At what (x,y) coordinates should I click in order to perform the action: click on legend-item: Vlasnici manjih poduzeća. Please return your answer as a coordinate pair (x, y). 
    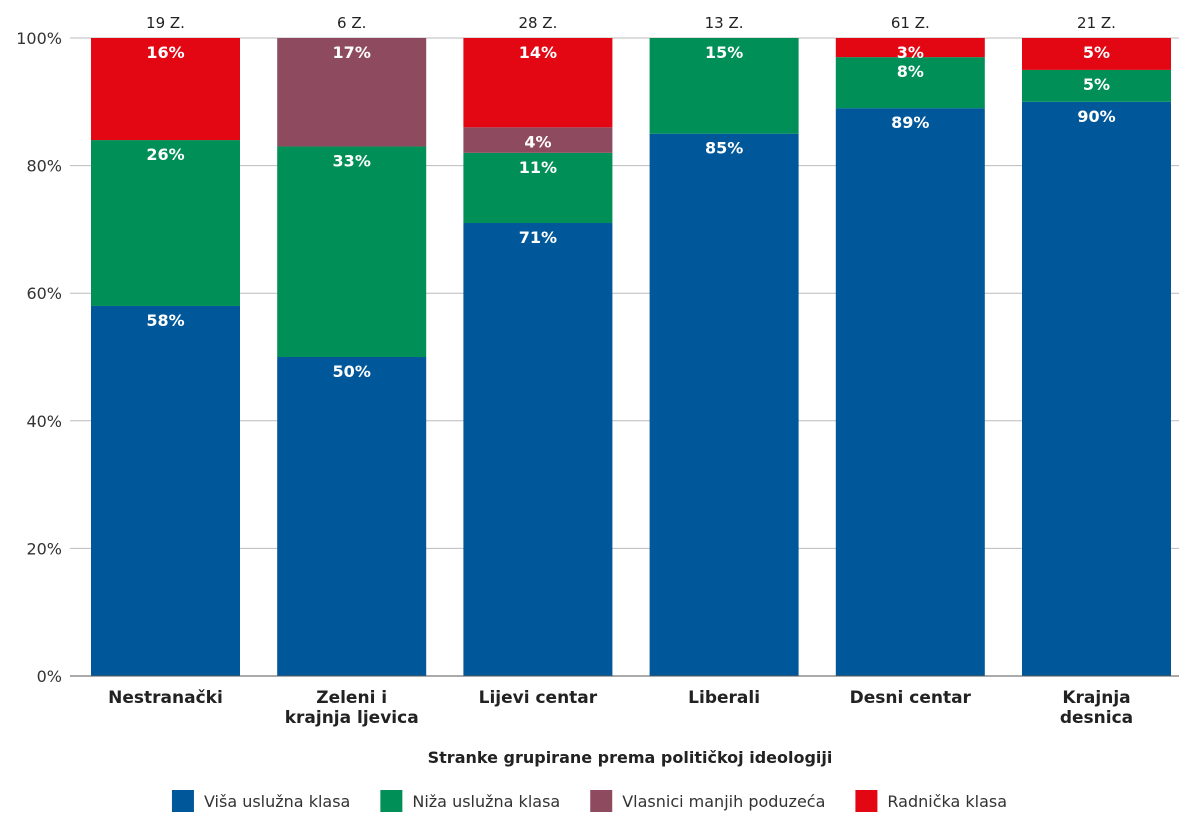
    Looking at the image, I should click on (707, 801).